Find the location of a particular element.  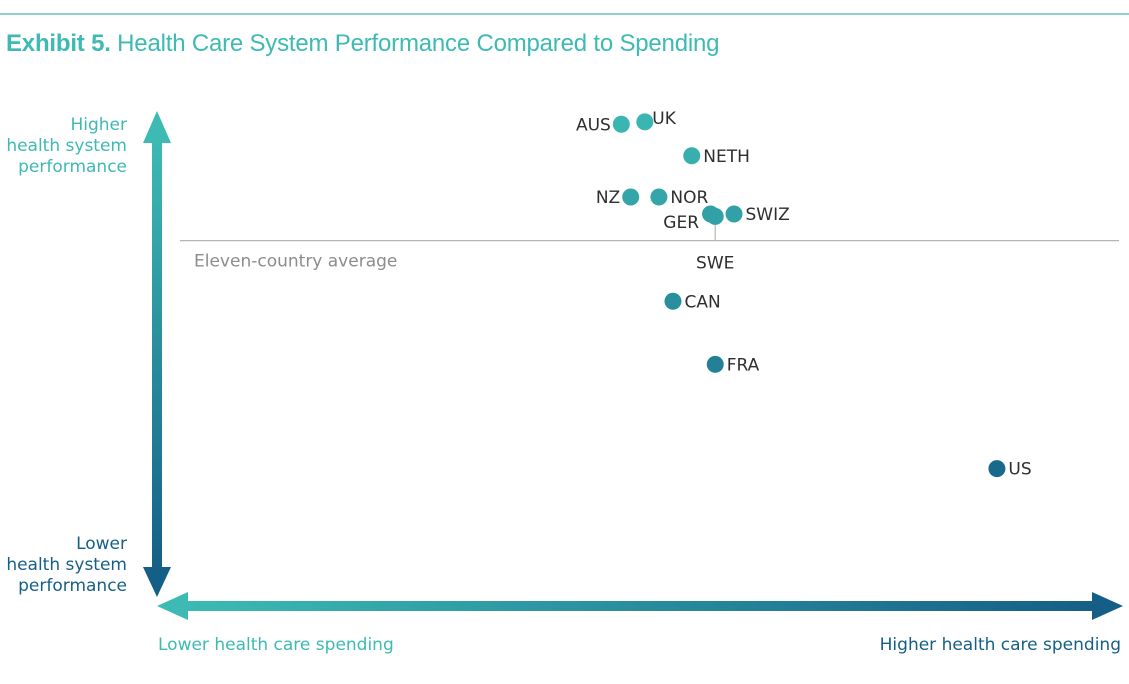

y-bottom-label-line-2: health system is located at coordinates (66, 565).